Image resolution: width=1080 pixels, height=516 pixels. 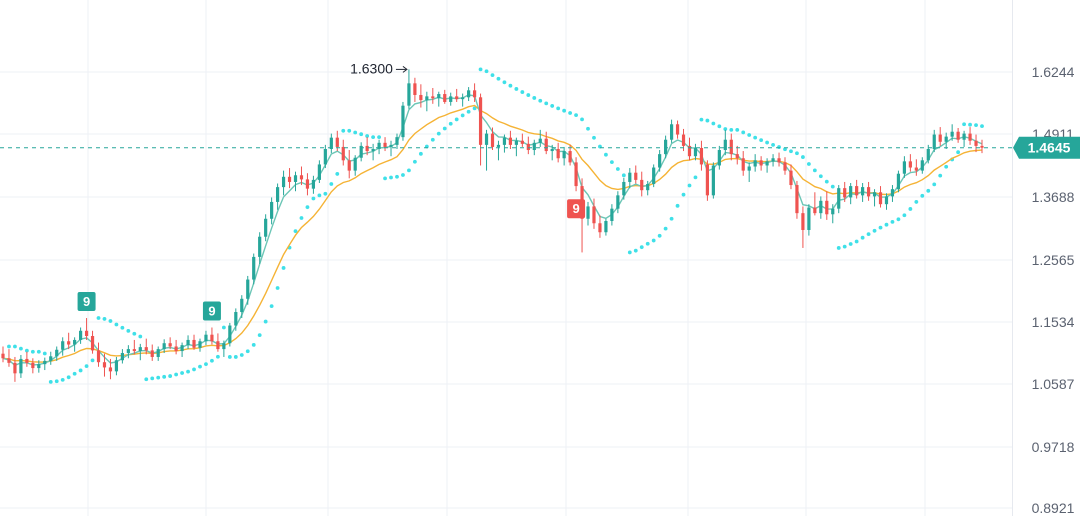 I want to click on signal-markers: 9 9 9, so click(x=331, y=260).